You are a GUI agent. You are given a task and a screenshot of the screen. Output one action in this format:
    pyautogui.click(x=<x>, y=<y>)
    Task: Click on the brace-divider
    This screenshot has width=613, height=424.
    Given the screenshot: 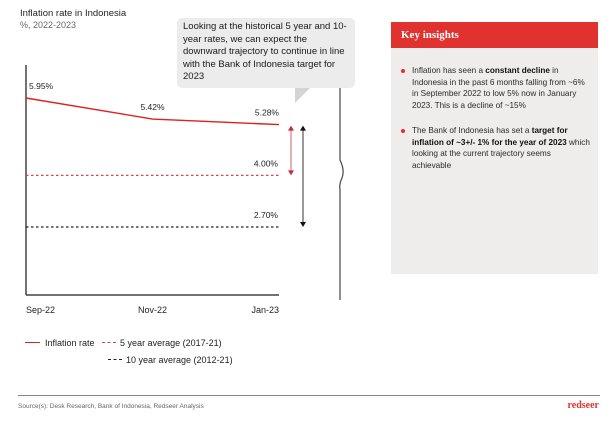 What is the action you would take?
    pyautogui.click(x=341, y=177)
    